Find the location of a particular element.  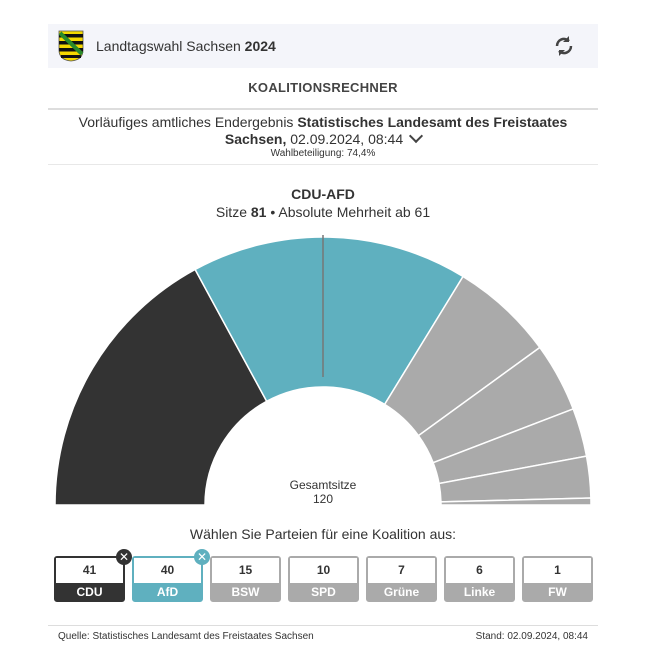

party-name: CDU is located at coordinates (89, 592).